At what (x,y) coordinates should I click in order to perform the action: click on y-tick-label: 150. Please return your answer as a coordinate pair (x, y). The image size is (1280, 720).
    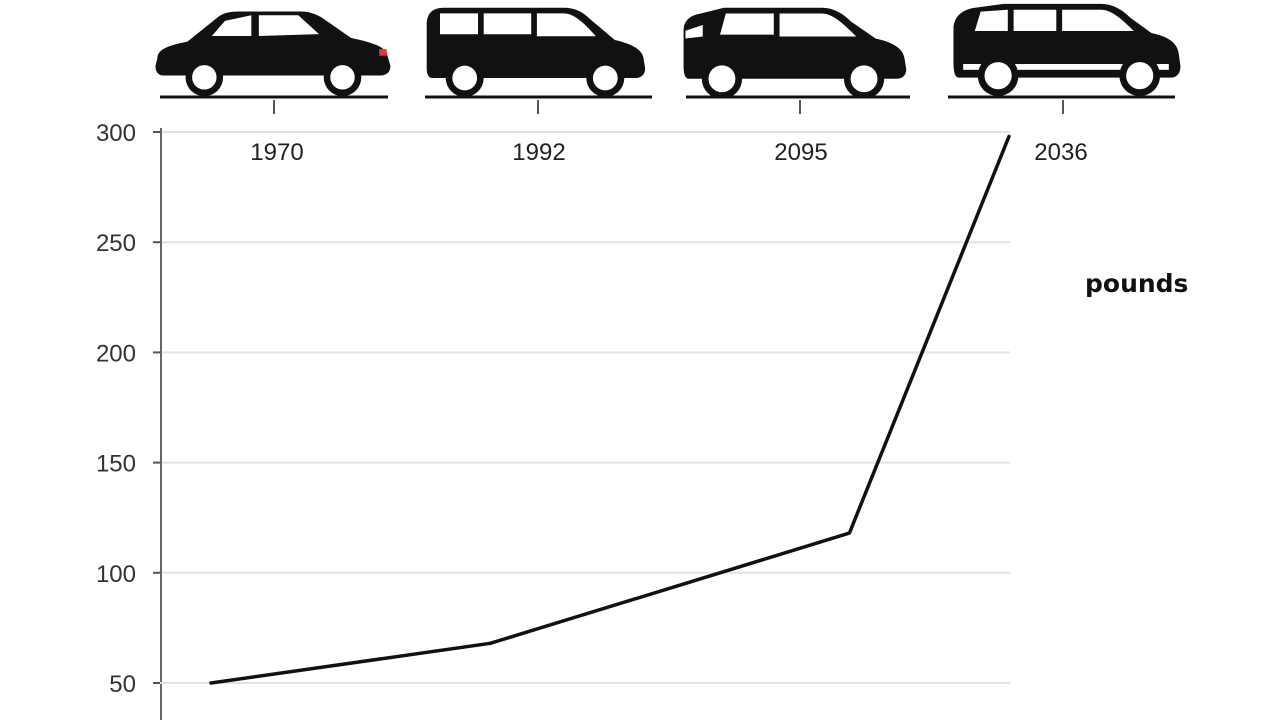
    Looking at the image, I should click on (116, 464).